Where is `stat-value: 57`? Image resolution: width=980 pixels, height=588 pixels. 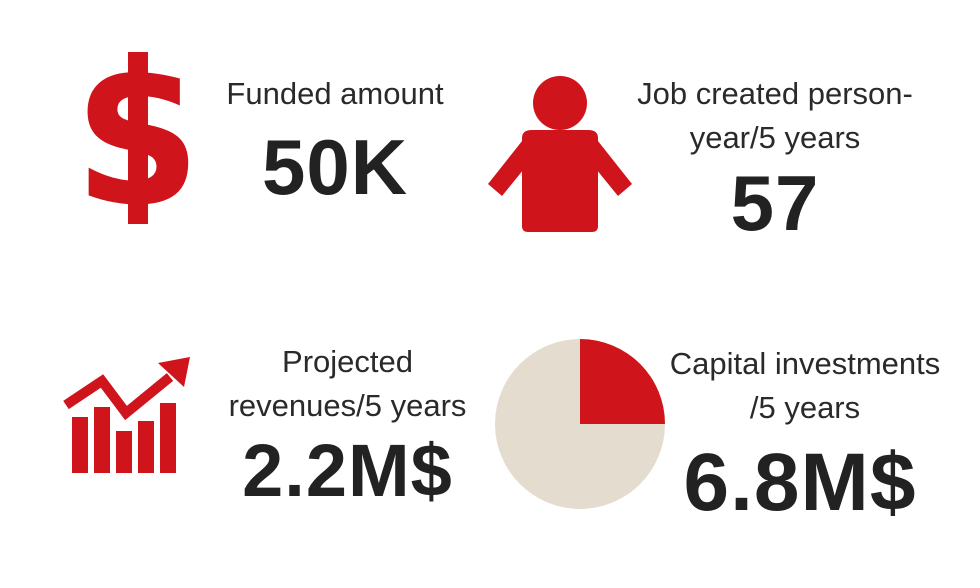 stat-value: 57 is located at coordinates (775, 203).